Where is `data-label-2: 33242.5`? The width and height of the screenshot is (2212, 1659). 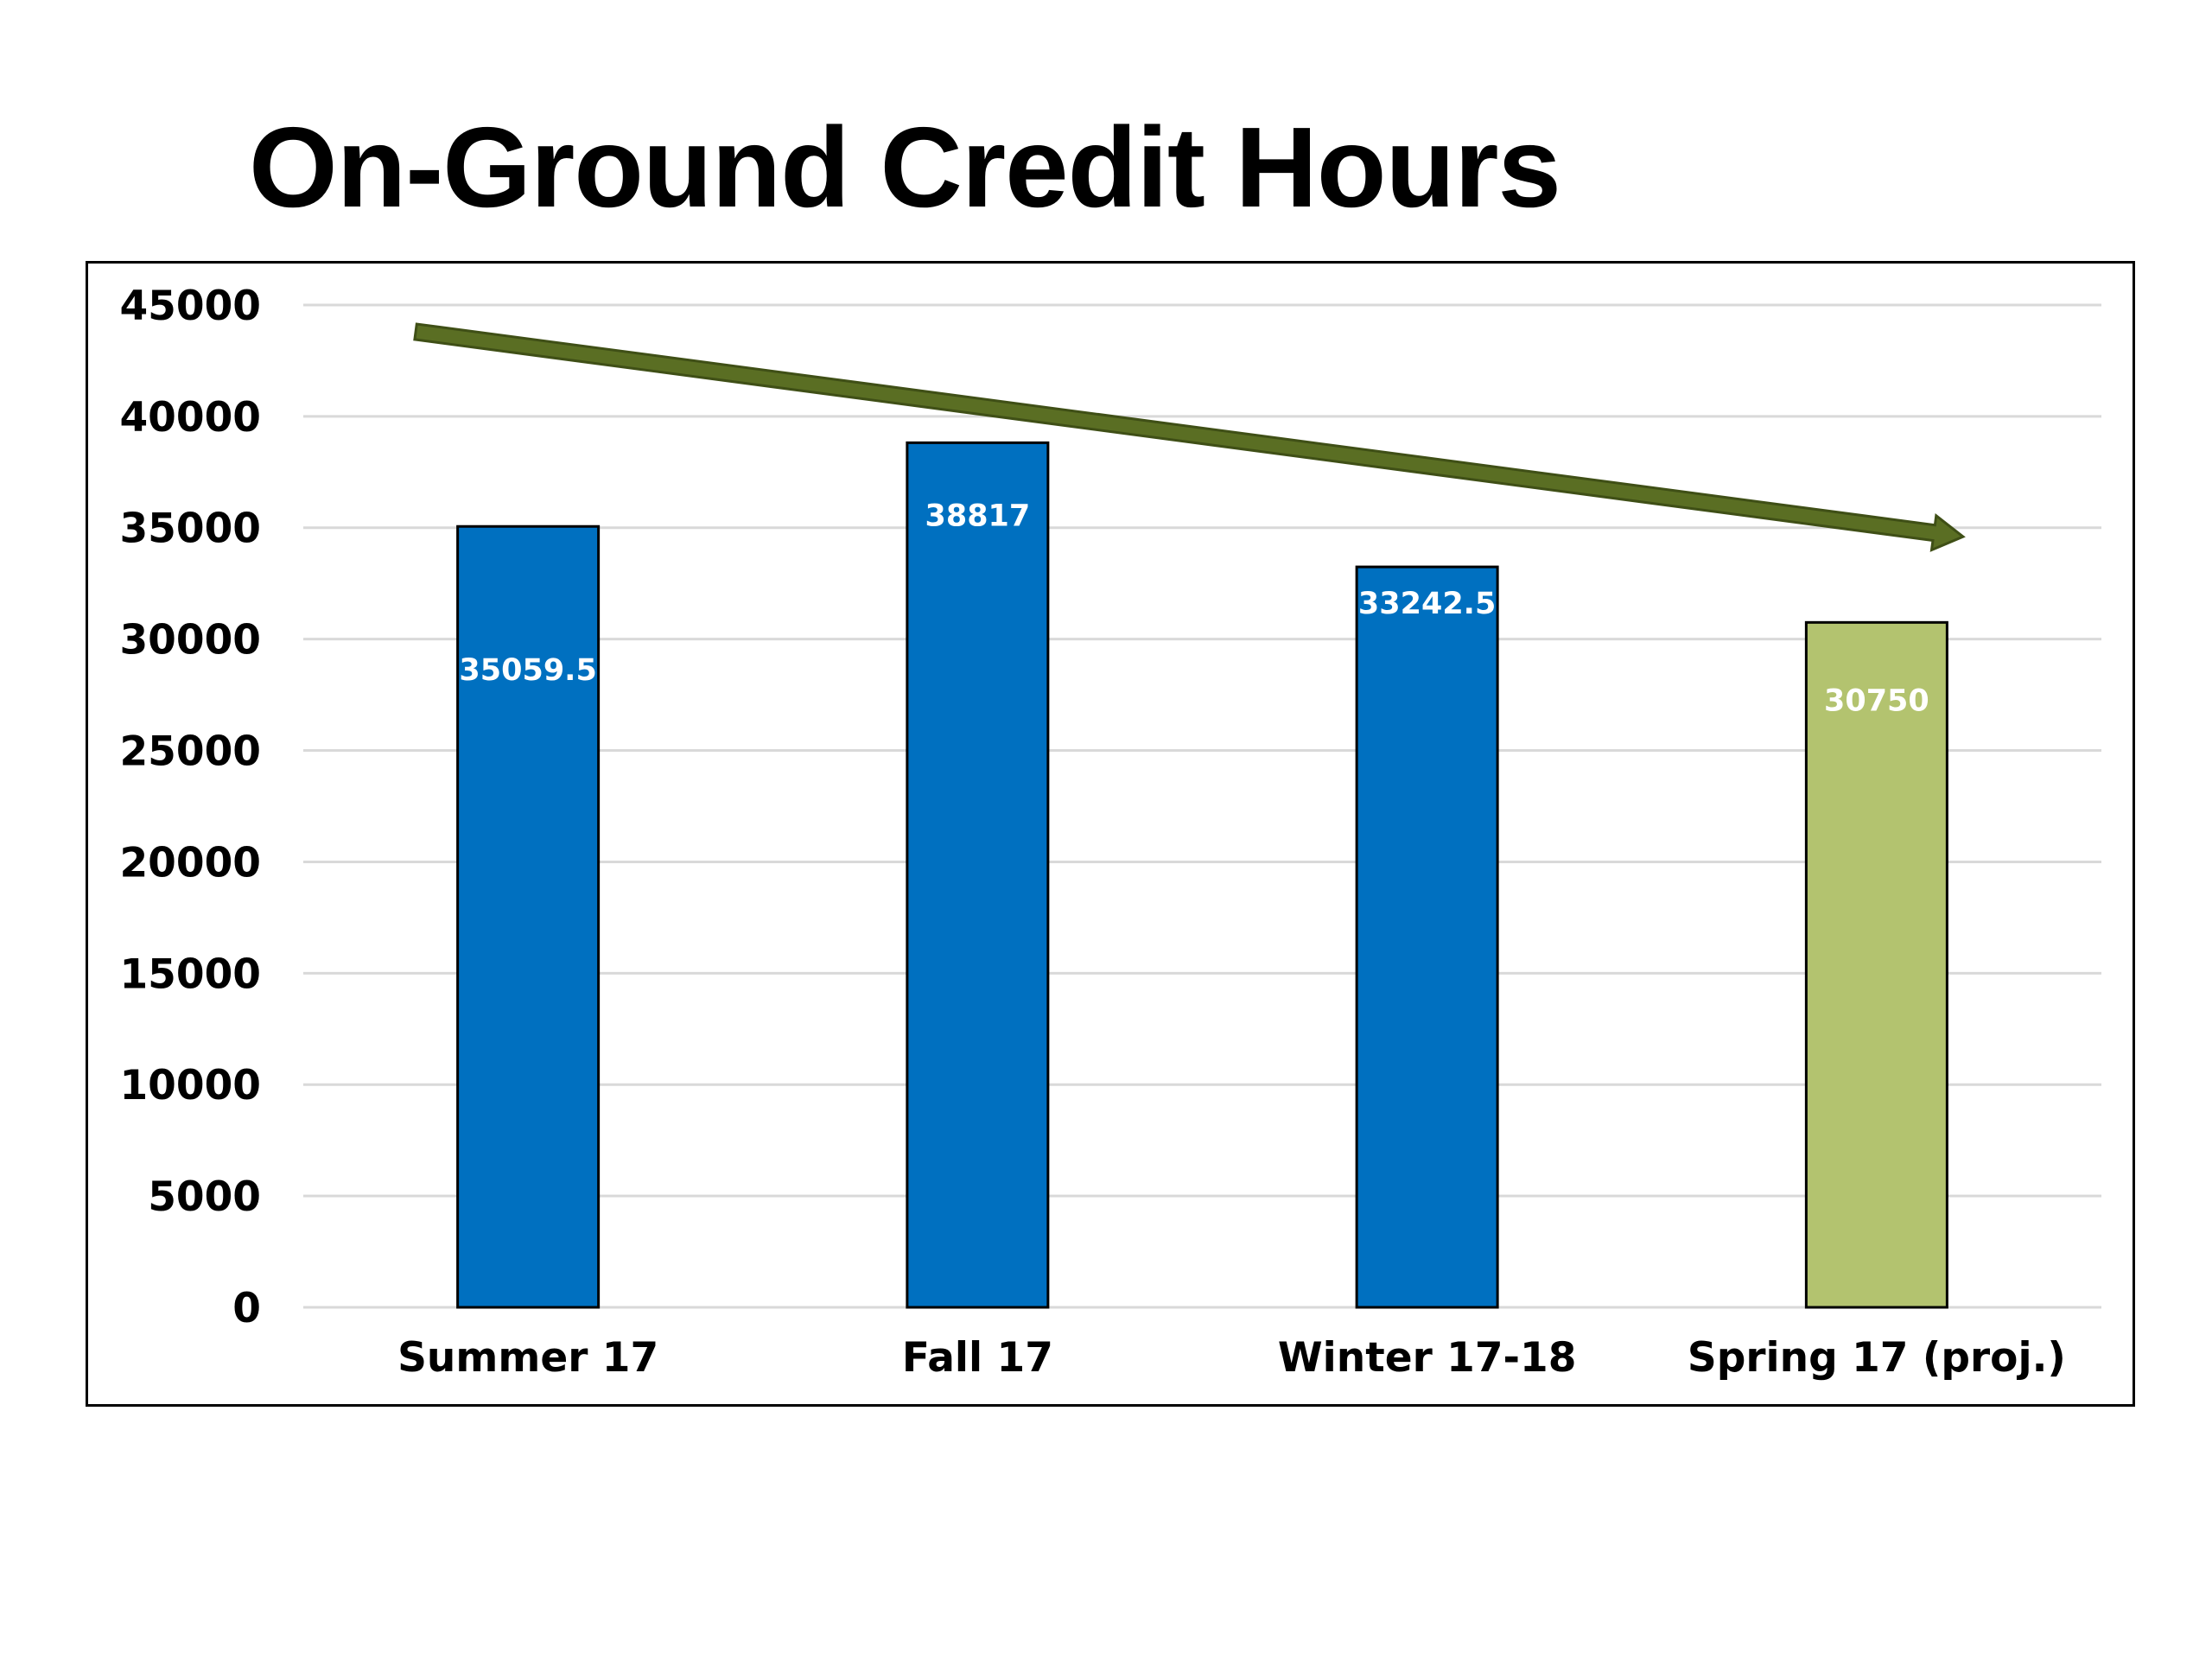 data-label-2: 33242.5 is located at coordinates (1427, 604).